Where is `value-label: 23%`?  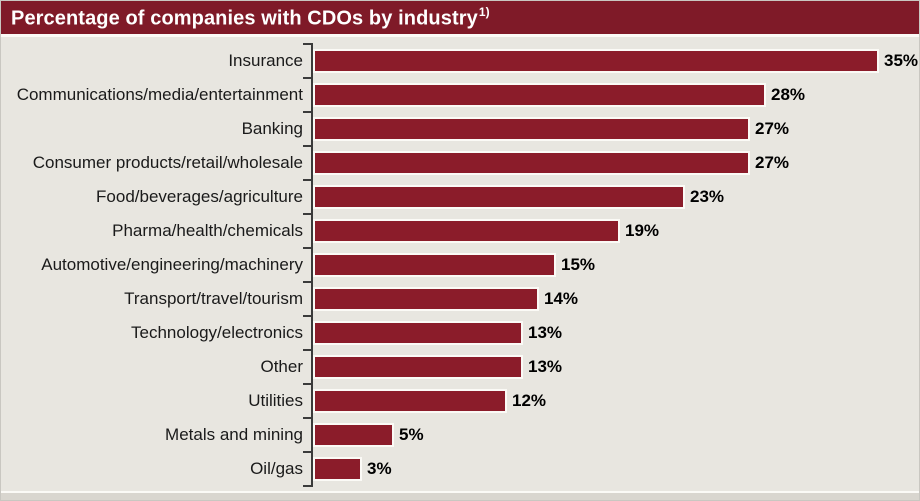
value-label: 23% is located at coordinates (707, 196).